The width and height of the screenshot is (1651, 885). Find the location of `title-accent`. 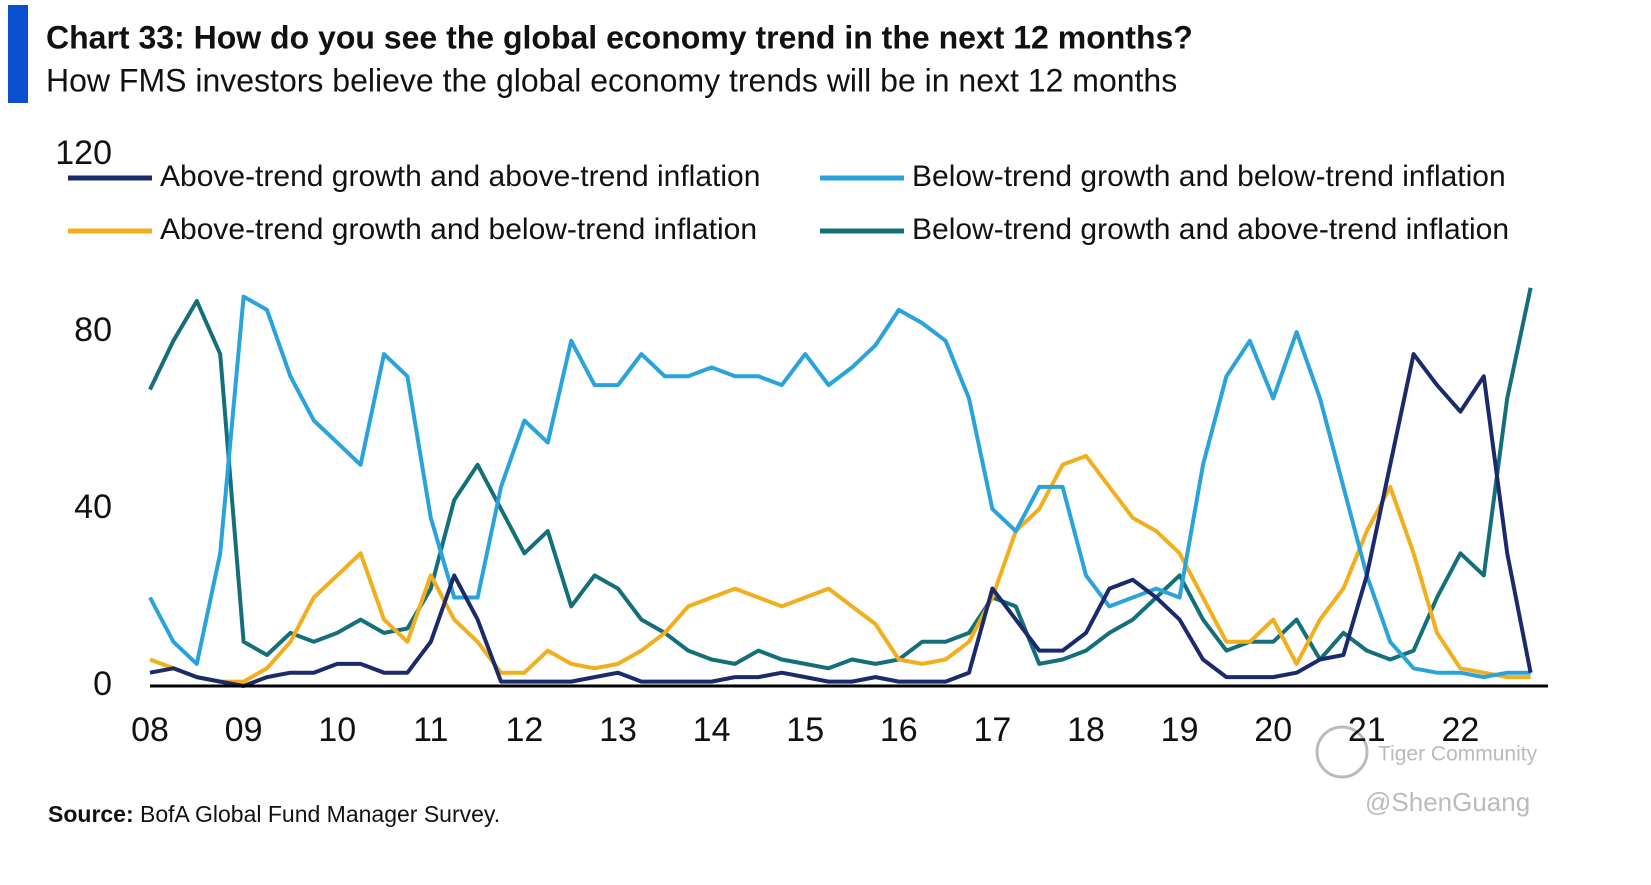

title-accent is located at coordinates (18, 54).